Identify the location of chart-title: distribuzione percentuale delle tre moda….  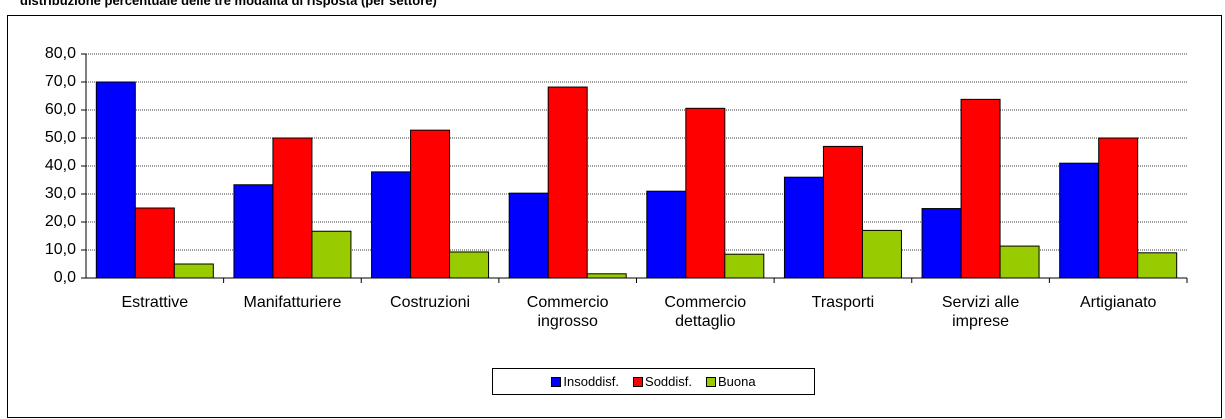
(228, 4).